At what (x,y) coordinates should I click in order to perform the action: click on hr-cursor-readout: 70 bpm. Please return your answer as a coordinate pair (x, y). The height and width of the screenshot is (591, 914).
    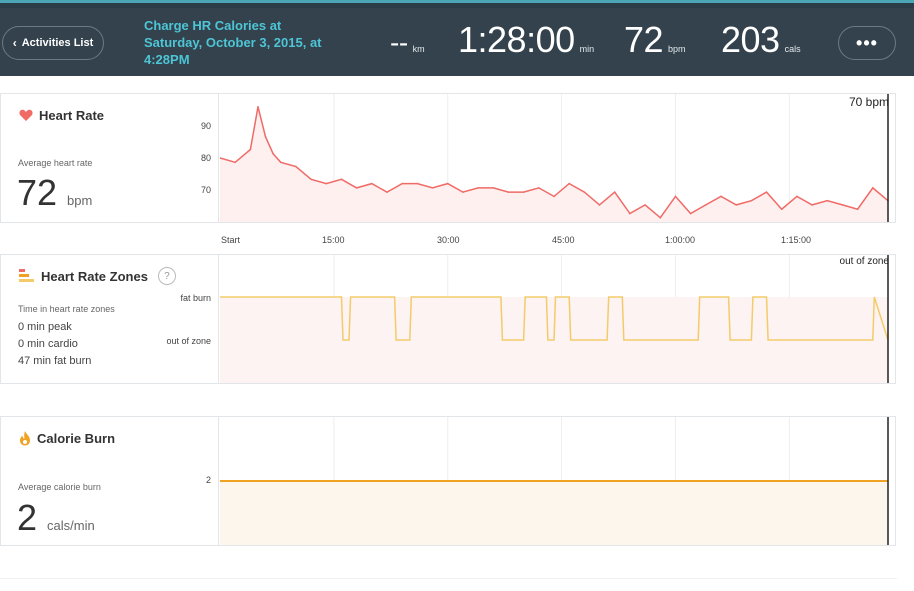
    Looking at the image, I should click on (869, 102).